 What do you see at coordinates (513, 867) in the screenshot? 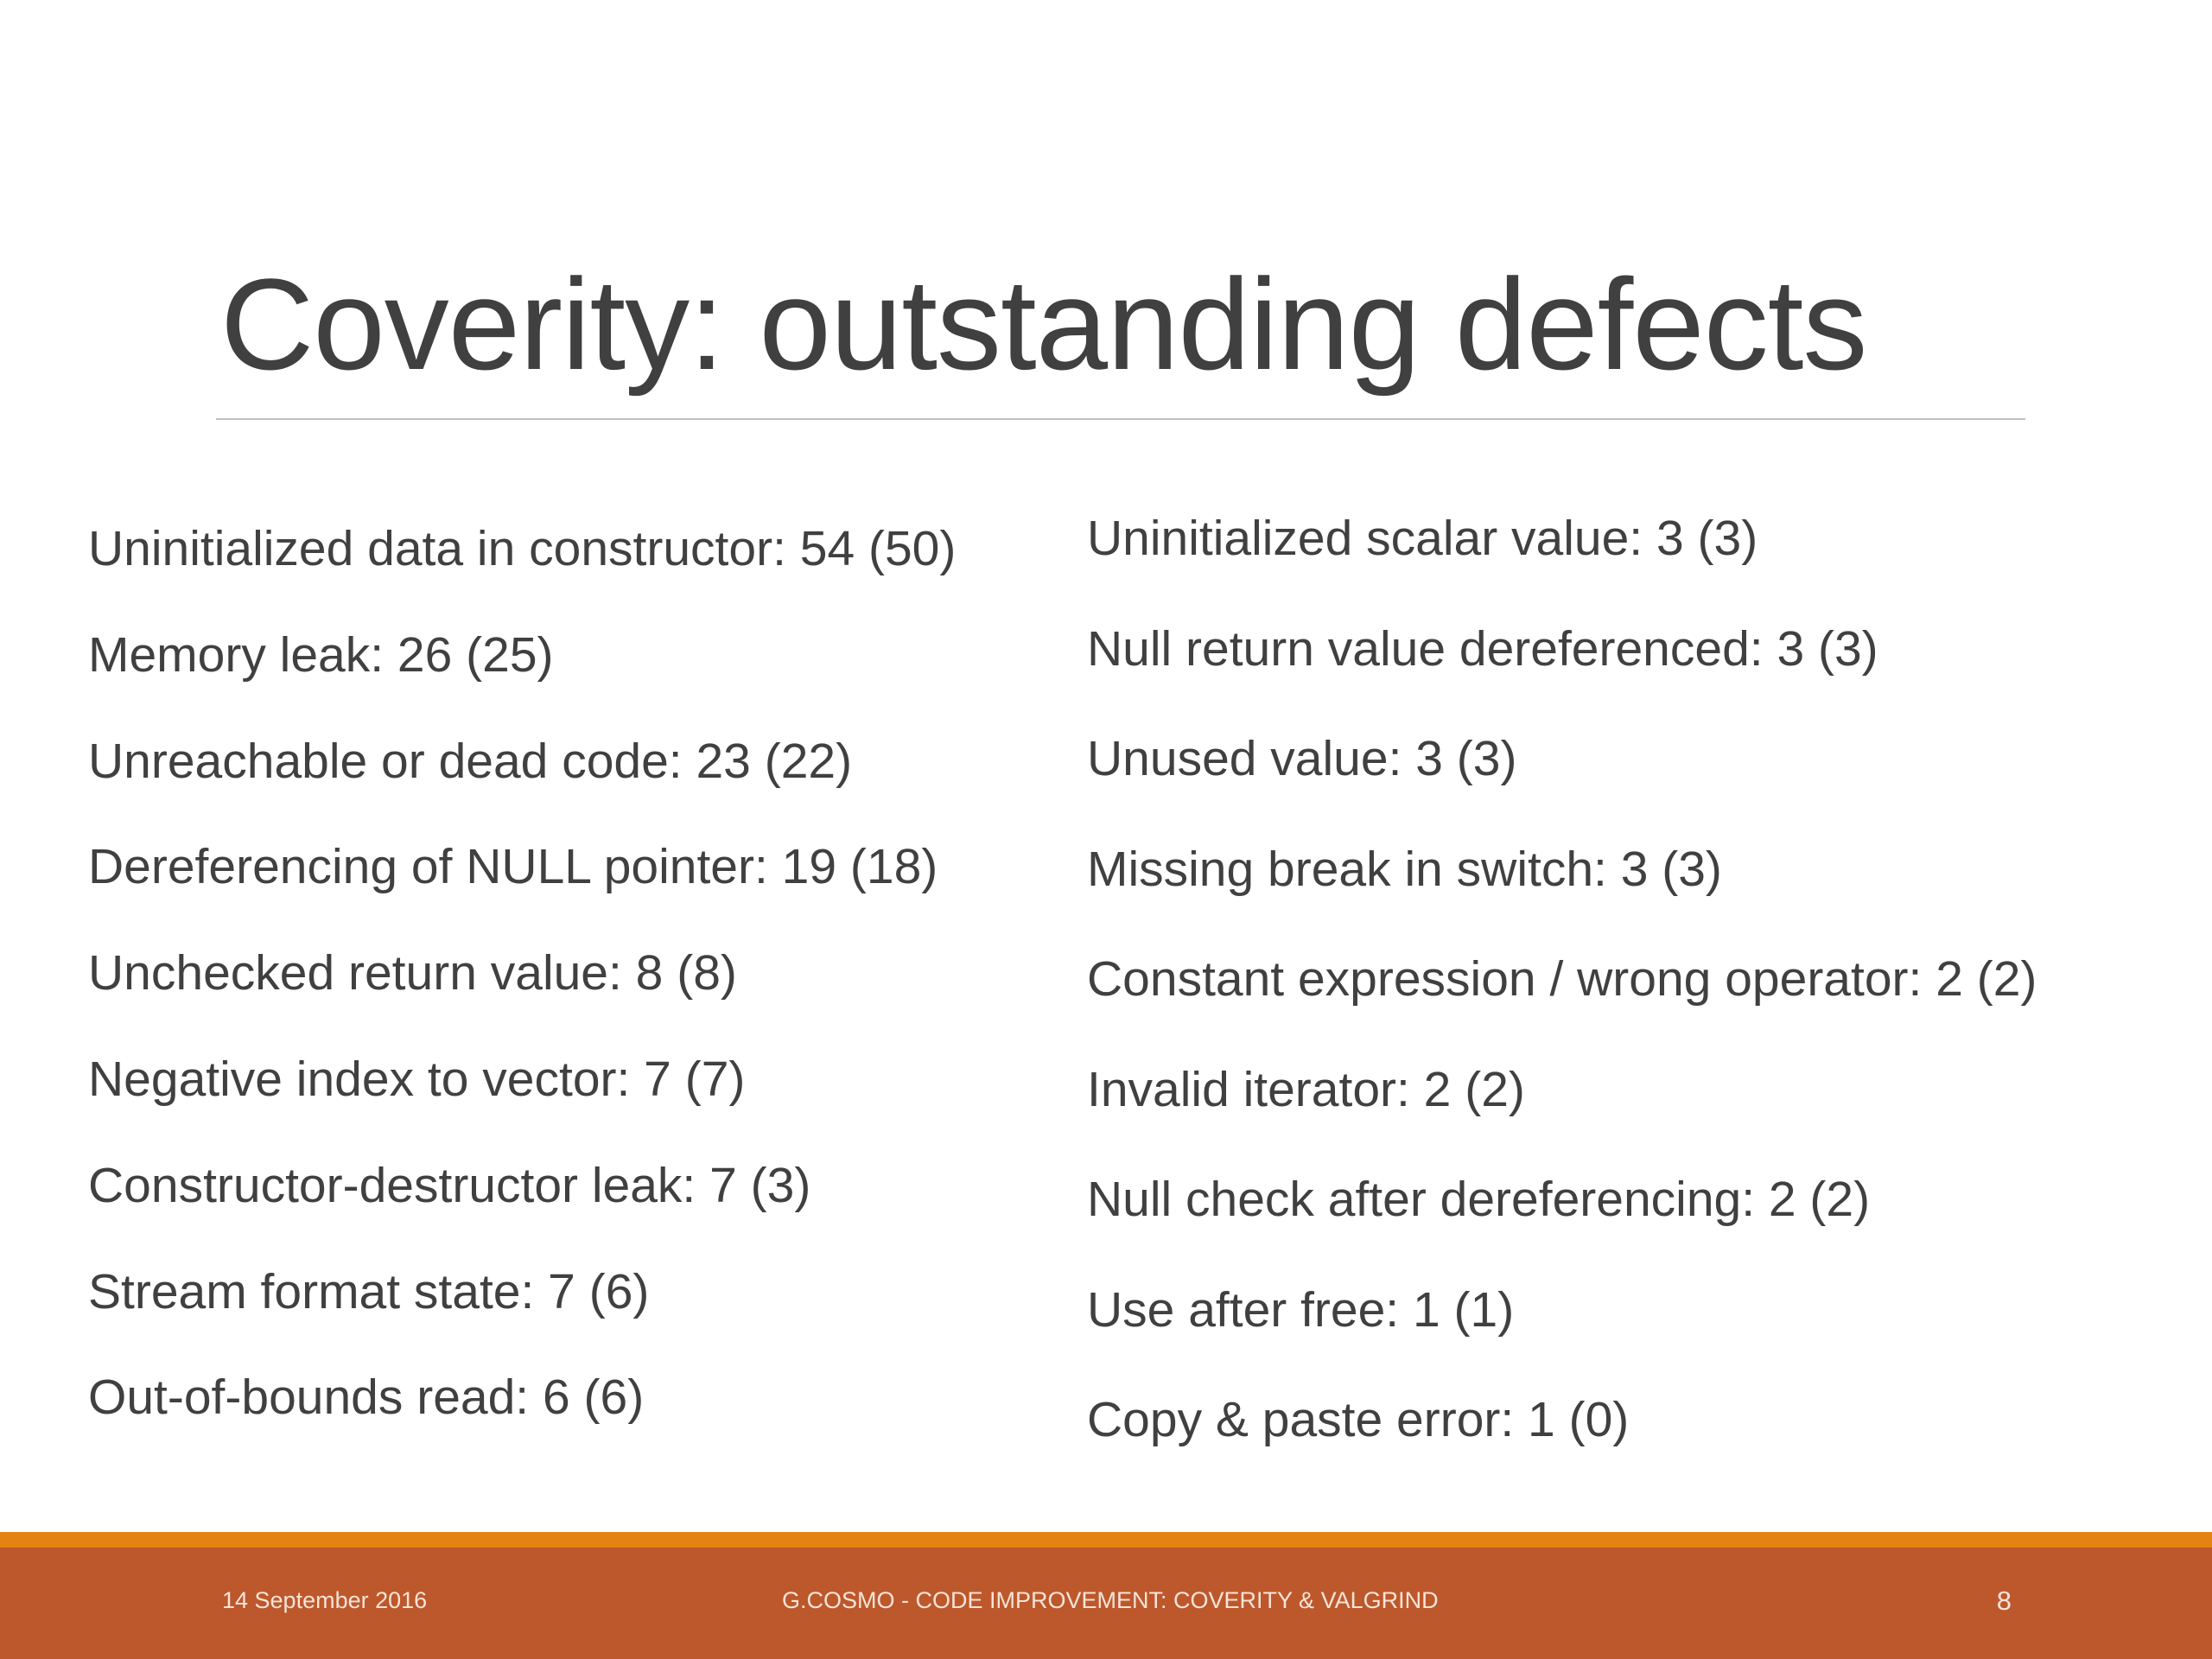
I see `defect-item: Dereferencing of NULL pointer: 19 (18)` at bounding box center [513, 867].